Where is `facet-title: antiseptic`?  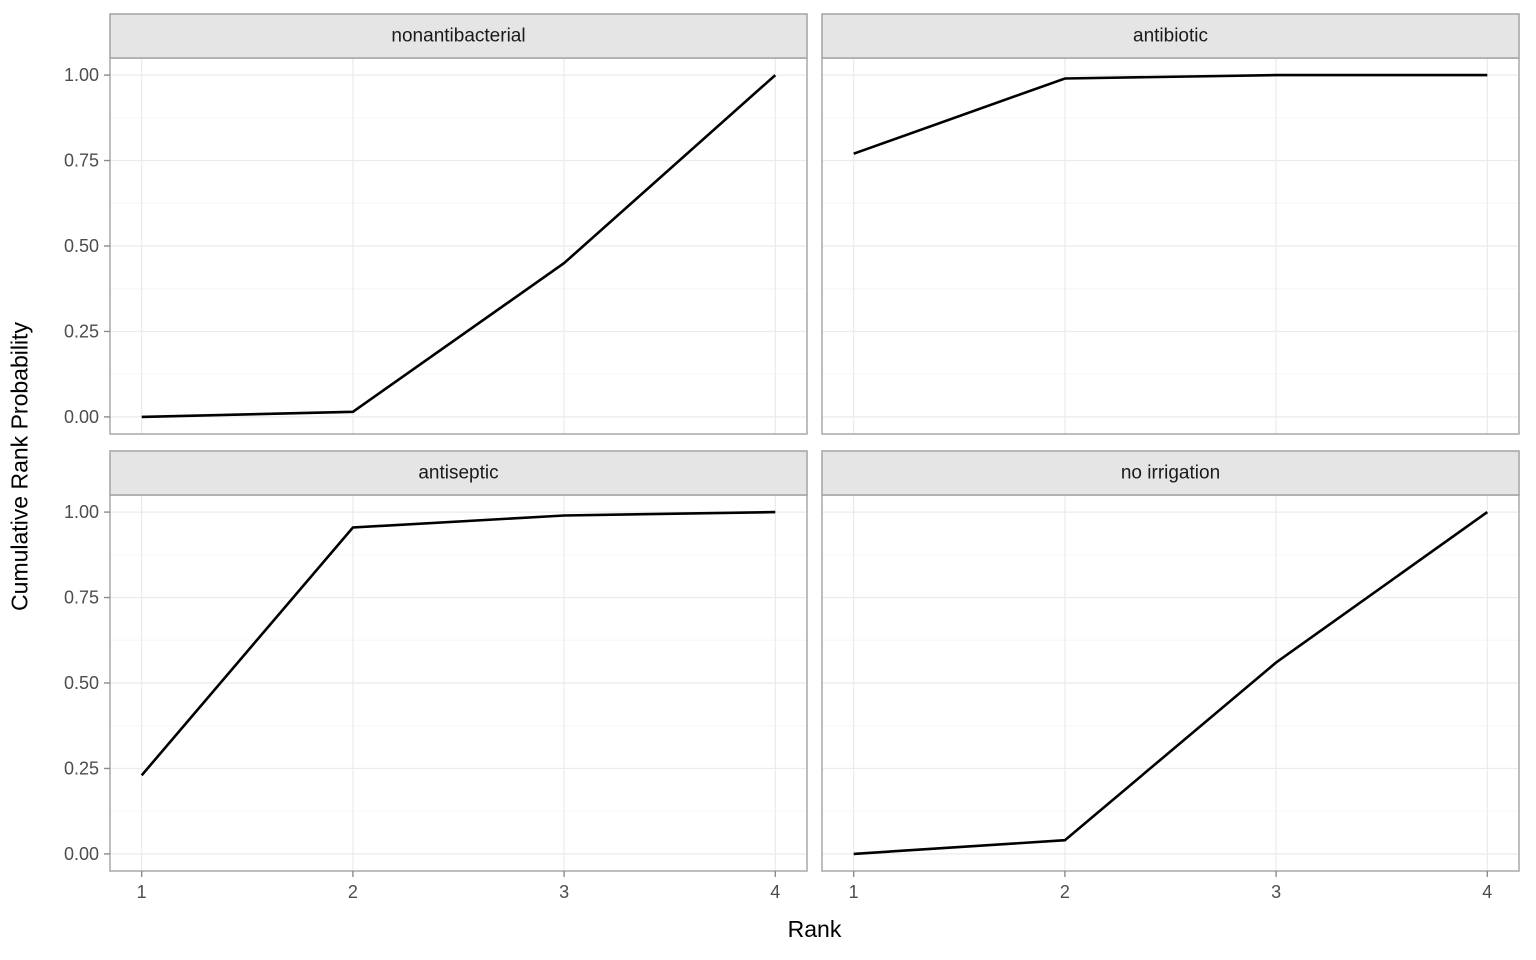
facet-title: antiseptic is located at coordinates (458, 473).